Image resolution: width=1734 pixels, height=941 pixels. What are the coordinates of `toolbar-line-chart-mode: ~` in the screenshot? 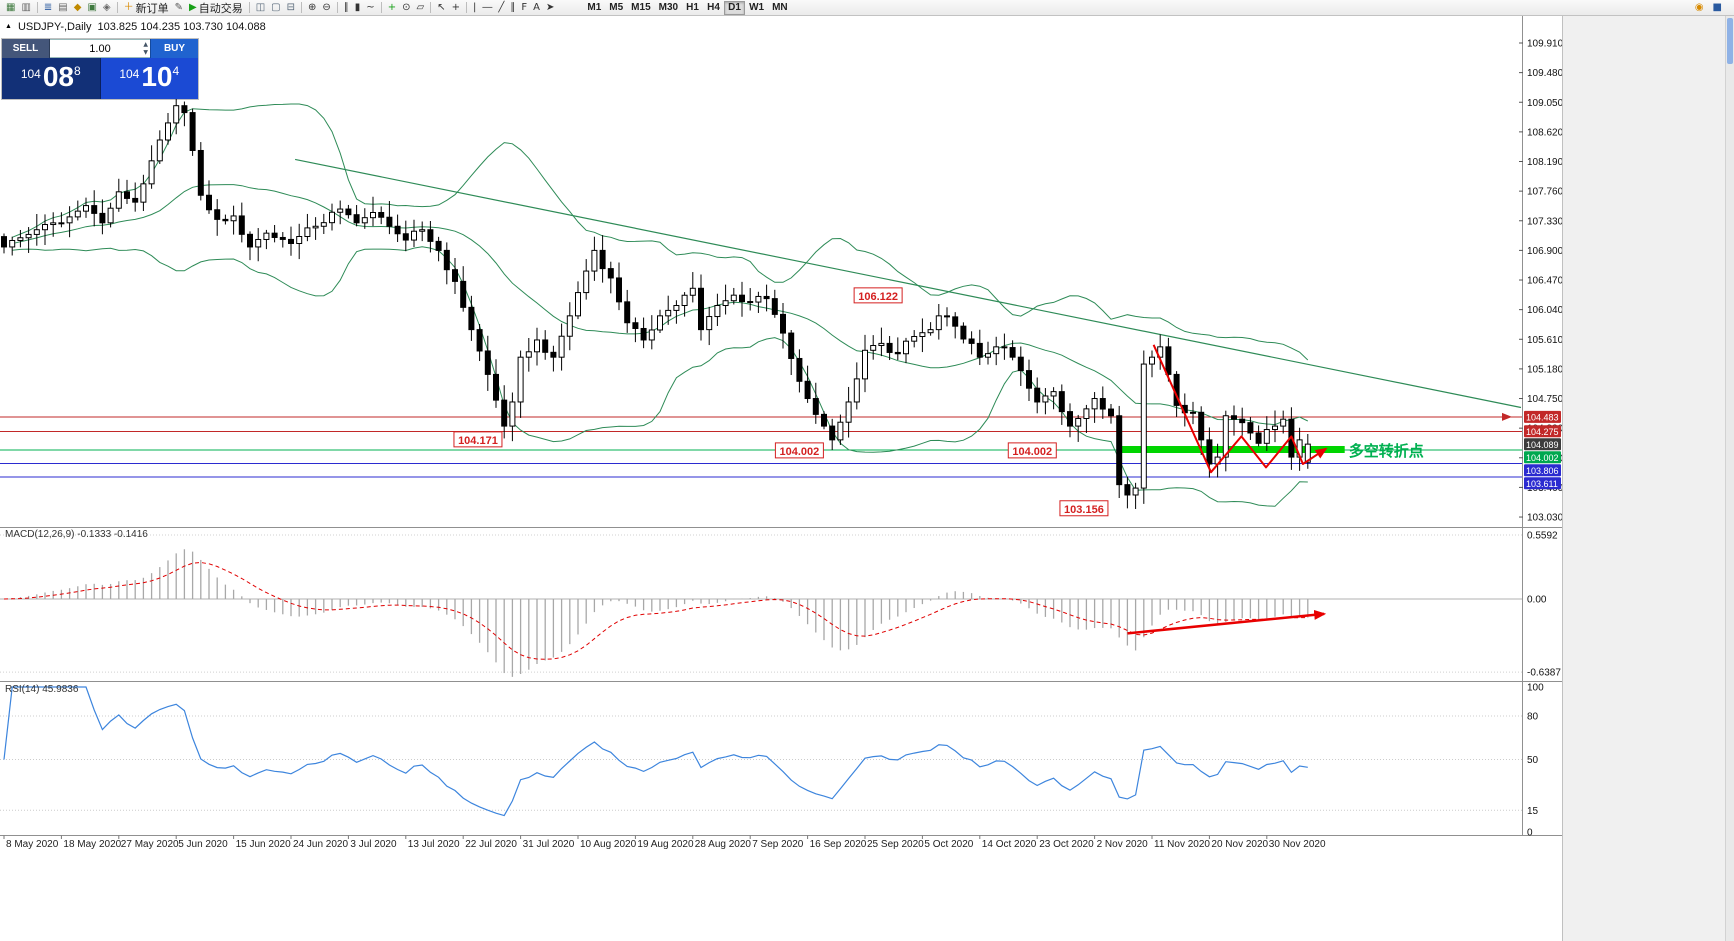 It's located at (370, 8).